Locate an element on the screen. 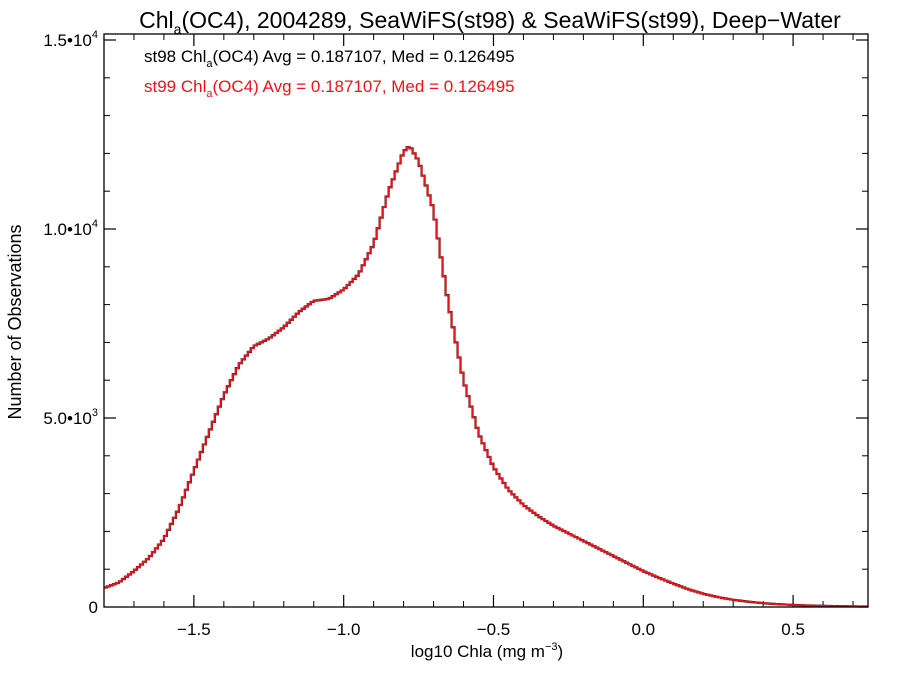  x-axis-label-sup: −3 is located at coordinates (551, 647).